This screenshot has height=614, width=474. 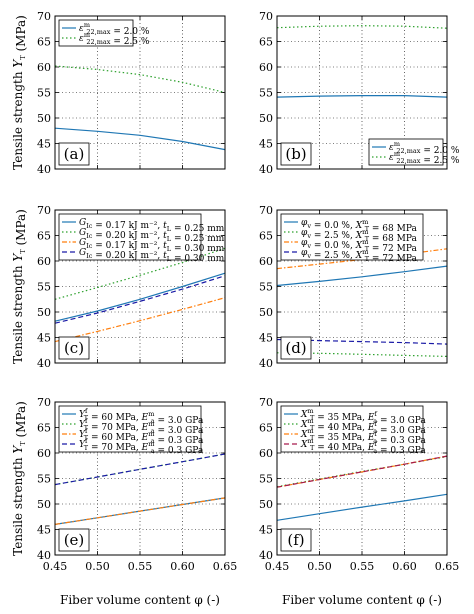 What do you see at coordinates (362, 566) in the screenshot?
I see `x-tick-label: 0.55` at bounding box center [362, 566].